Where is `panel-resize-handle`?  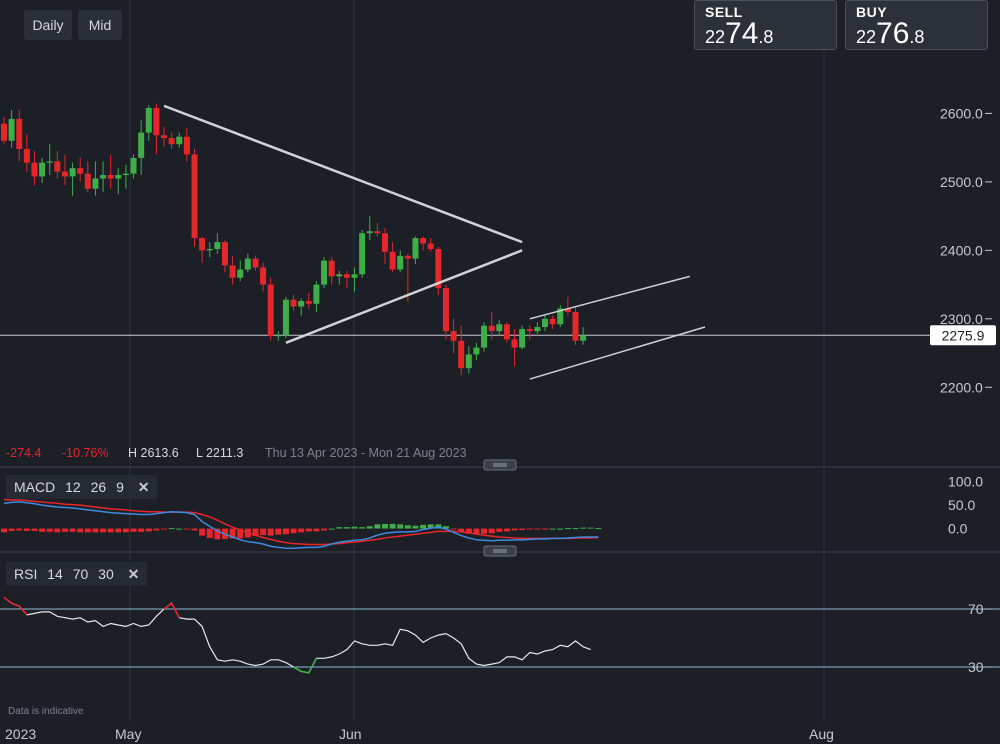 panel-resize-handle is located at coordinates (500, 551).